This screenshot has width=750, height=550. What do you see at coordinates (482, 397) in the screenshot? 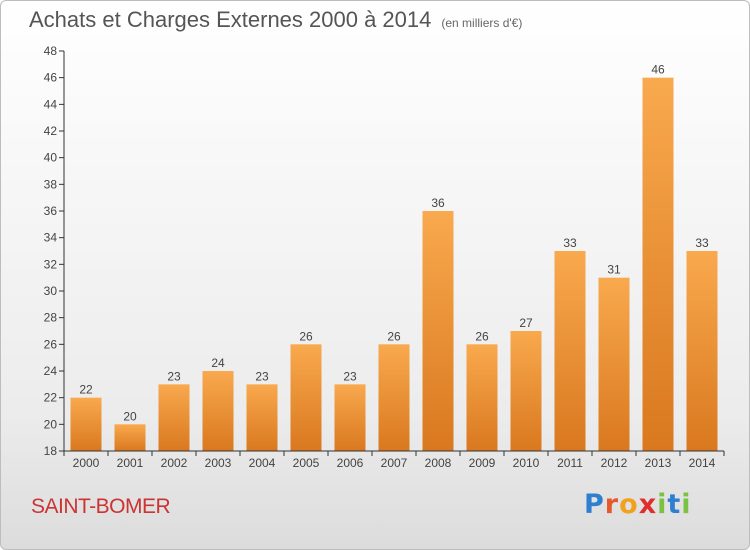
I see `bar-2009` at bounding box center [482, 397].